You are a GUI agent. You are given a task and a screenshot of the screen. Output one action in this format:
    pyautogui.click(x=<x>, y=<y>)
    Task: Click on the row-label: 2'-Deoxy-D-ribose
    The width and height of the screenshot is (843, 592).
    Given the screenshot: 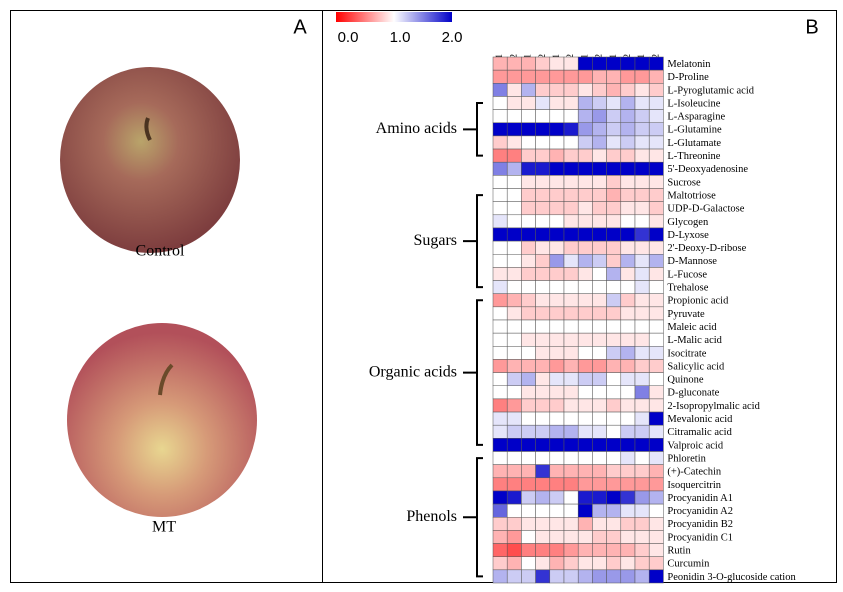 What is the action you would take?
    pyautogui.click(x=706, y=248)
    